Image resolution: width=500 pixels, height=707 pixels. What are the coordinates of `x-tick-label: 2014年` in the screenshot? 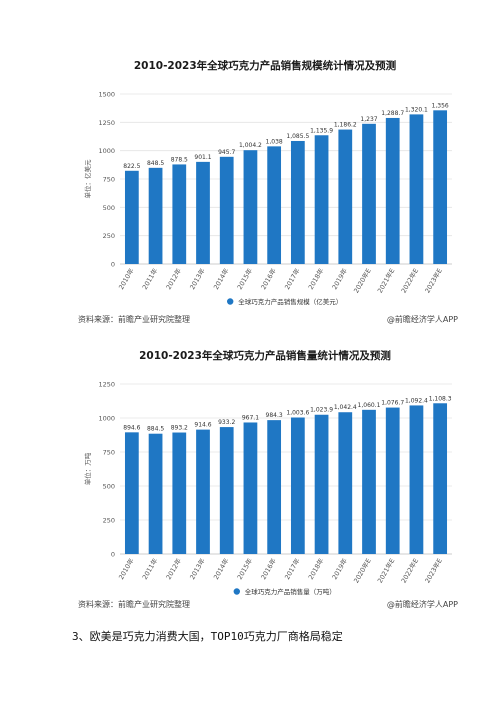 It's located at (221, 568).